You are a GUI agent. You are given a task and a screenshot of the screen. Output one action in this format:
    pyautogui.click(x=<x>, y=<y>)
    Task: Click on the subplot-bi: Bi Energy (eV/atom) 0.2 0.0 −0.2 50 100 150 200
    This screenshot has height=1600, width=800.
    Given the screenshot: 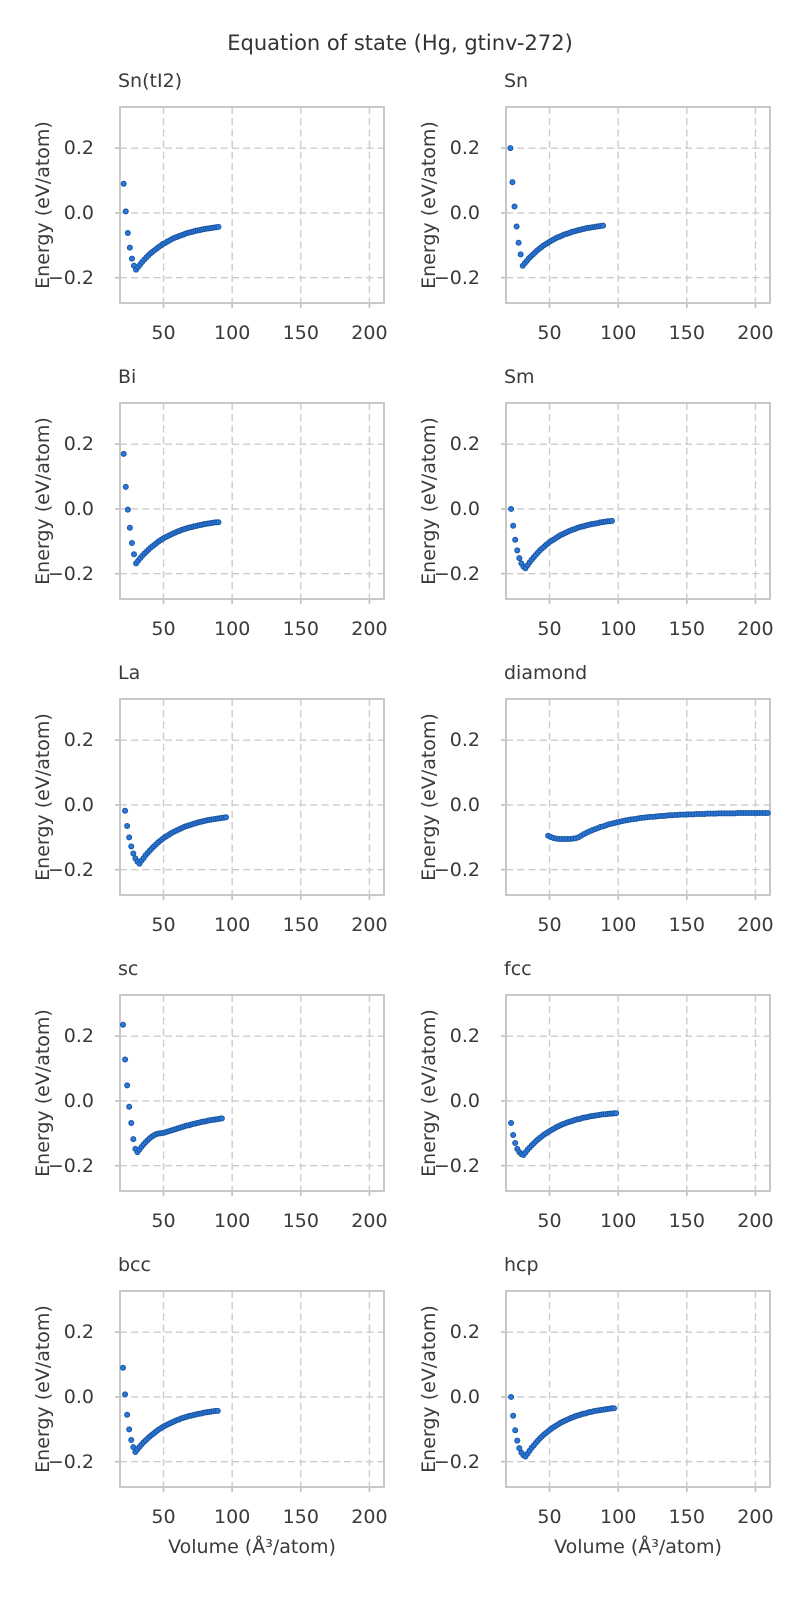 What is the action you would take?
    pyautogui.click(x=210, y=503)
    